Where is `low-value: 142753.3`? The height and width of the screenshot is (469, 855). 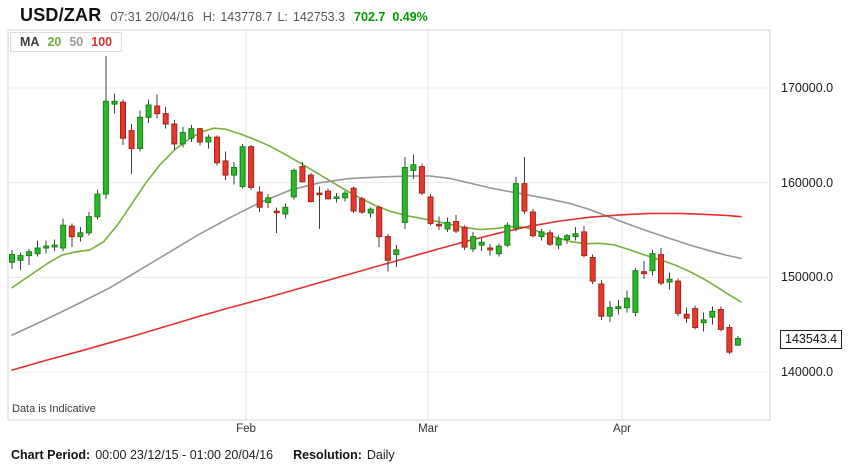 low-value: 142753.3 is located at coordinates (319, 17).